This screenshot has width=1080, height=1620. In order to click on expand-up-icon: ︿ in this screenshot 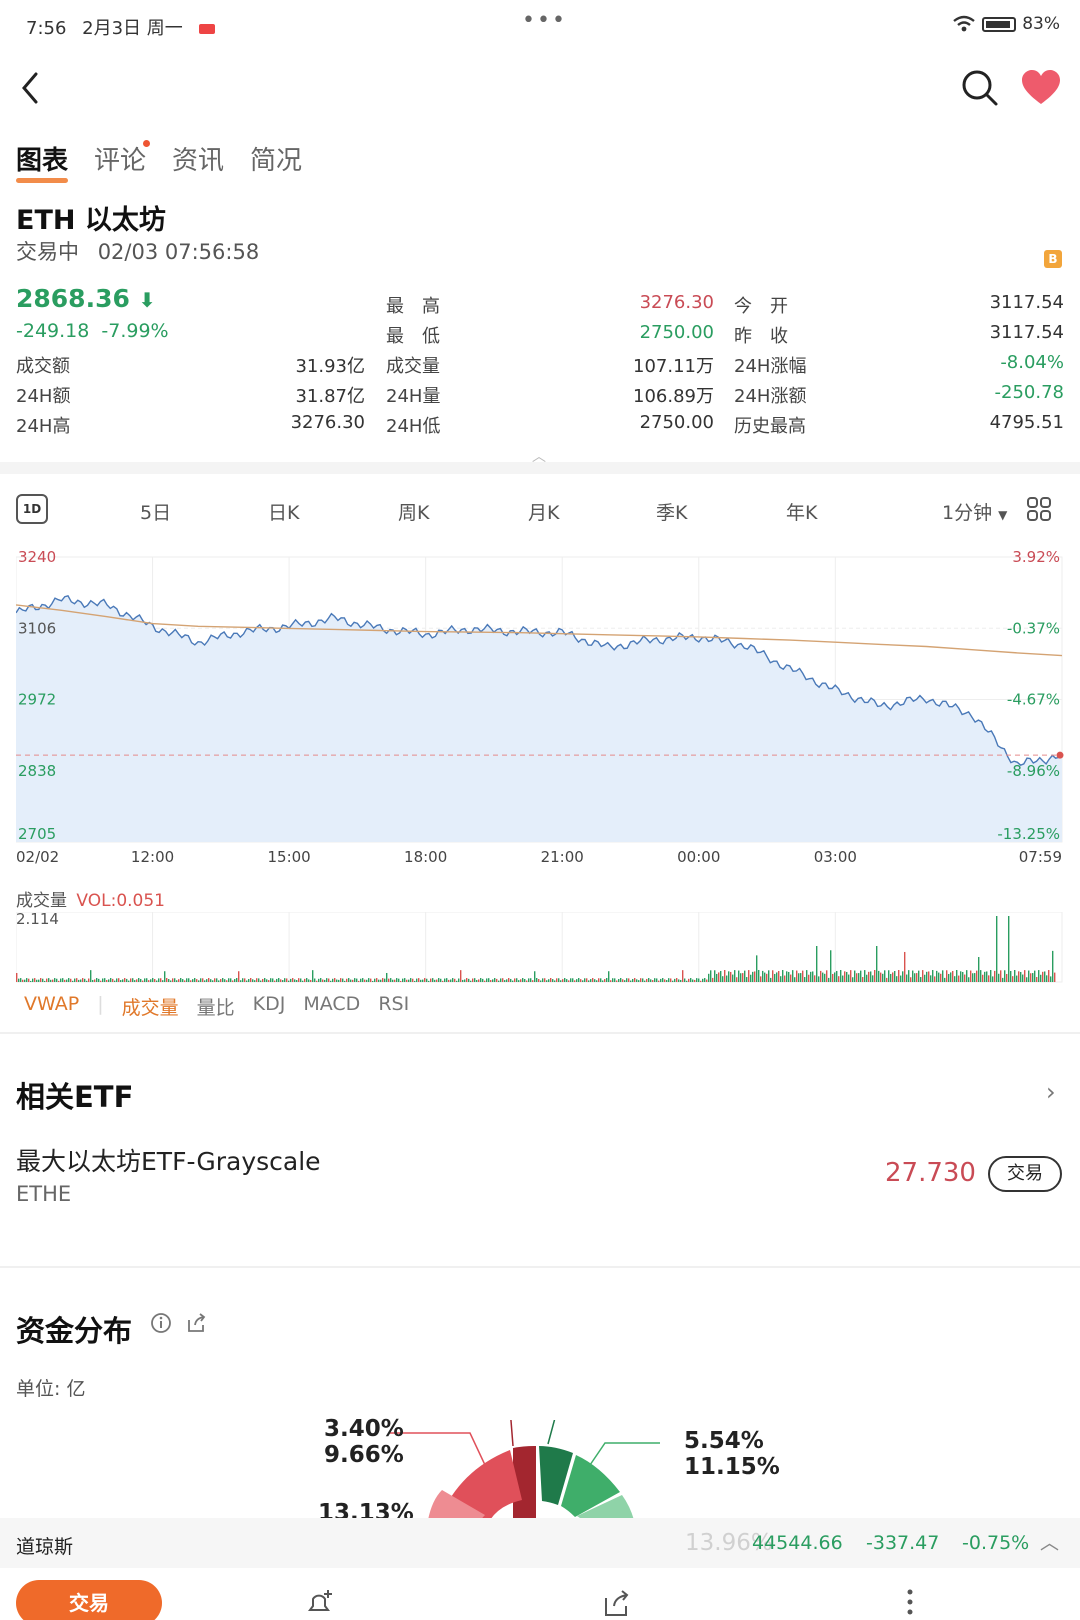, I will do `click(1050, 1543)`.